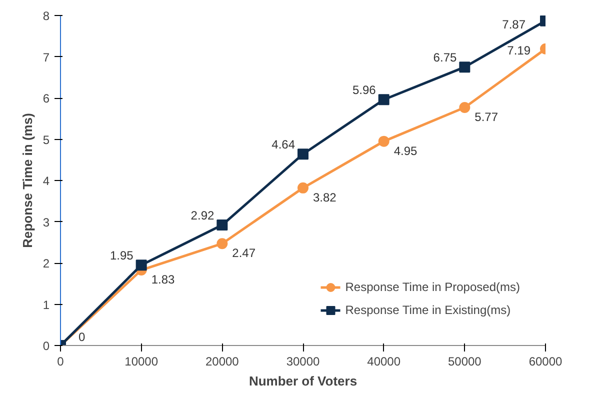  I want to click on x-tick-label: 60000, so click(545, 361).